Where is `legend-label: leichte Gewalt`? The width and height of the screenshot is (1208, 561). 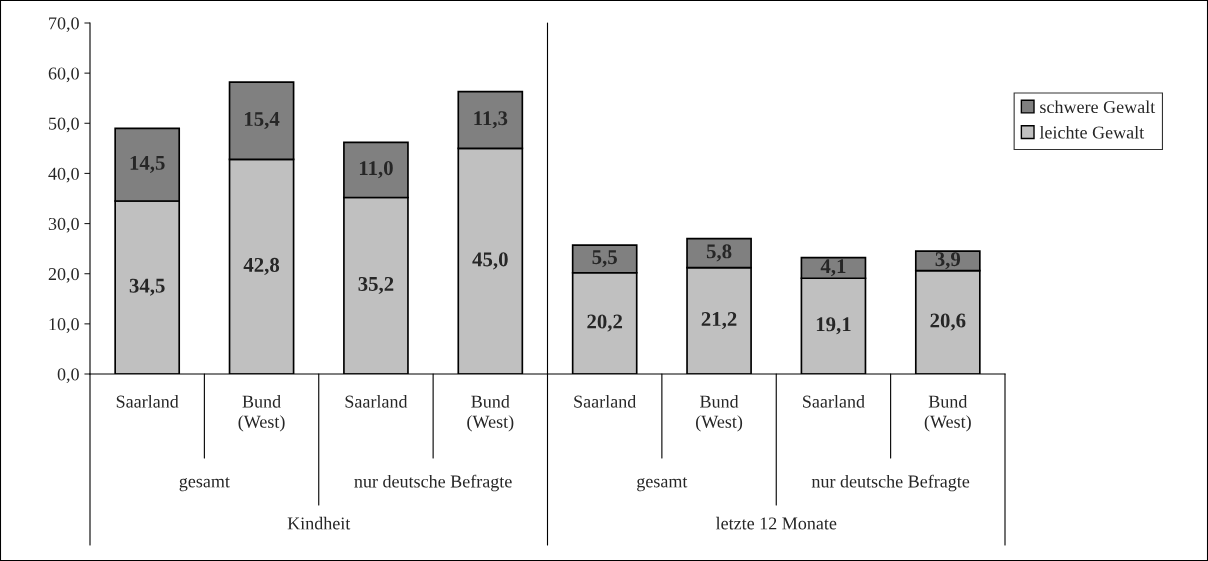 legend-label: leichte Gewalt is located at coordinates (1092, 132).